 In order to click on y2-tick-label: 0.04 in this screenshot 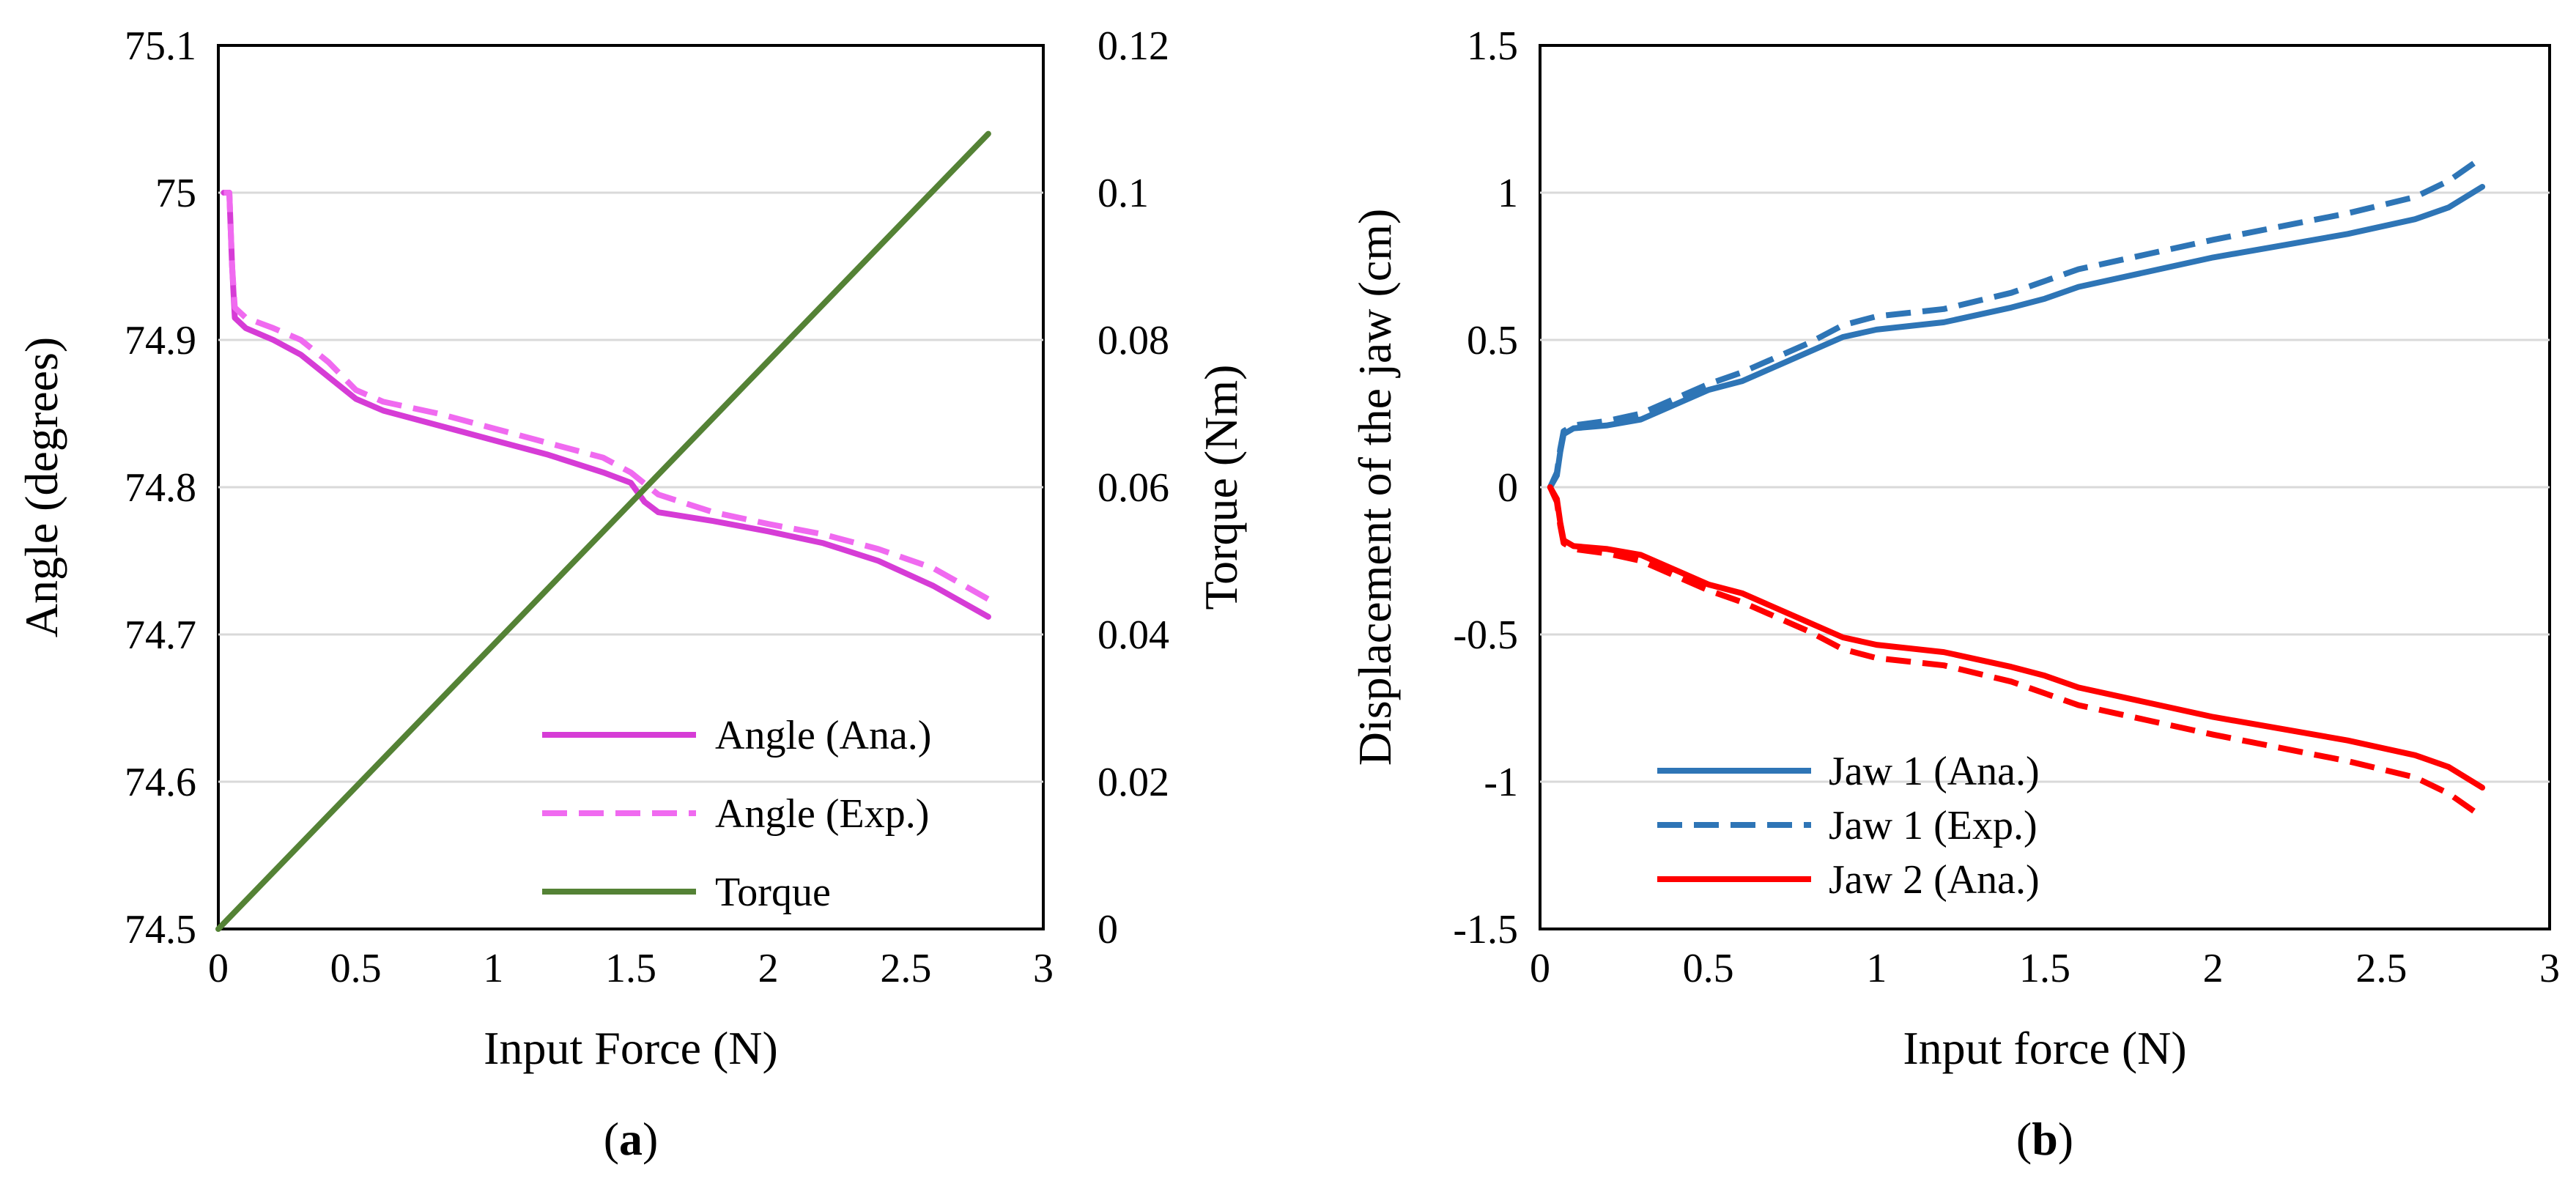, I will do `click(1133, 635)`.